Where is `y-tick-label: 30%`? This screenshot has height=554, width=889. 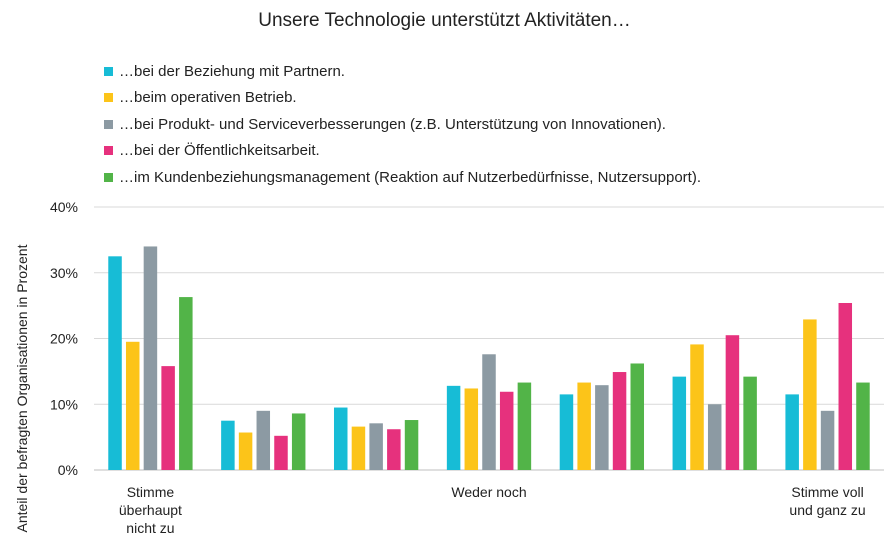 y-tick-label: 30% is located at coordinates (64, 273).